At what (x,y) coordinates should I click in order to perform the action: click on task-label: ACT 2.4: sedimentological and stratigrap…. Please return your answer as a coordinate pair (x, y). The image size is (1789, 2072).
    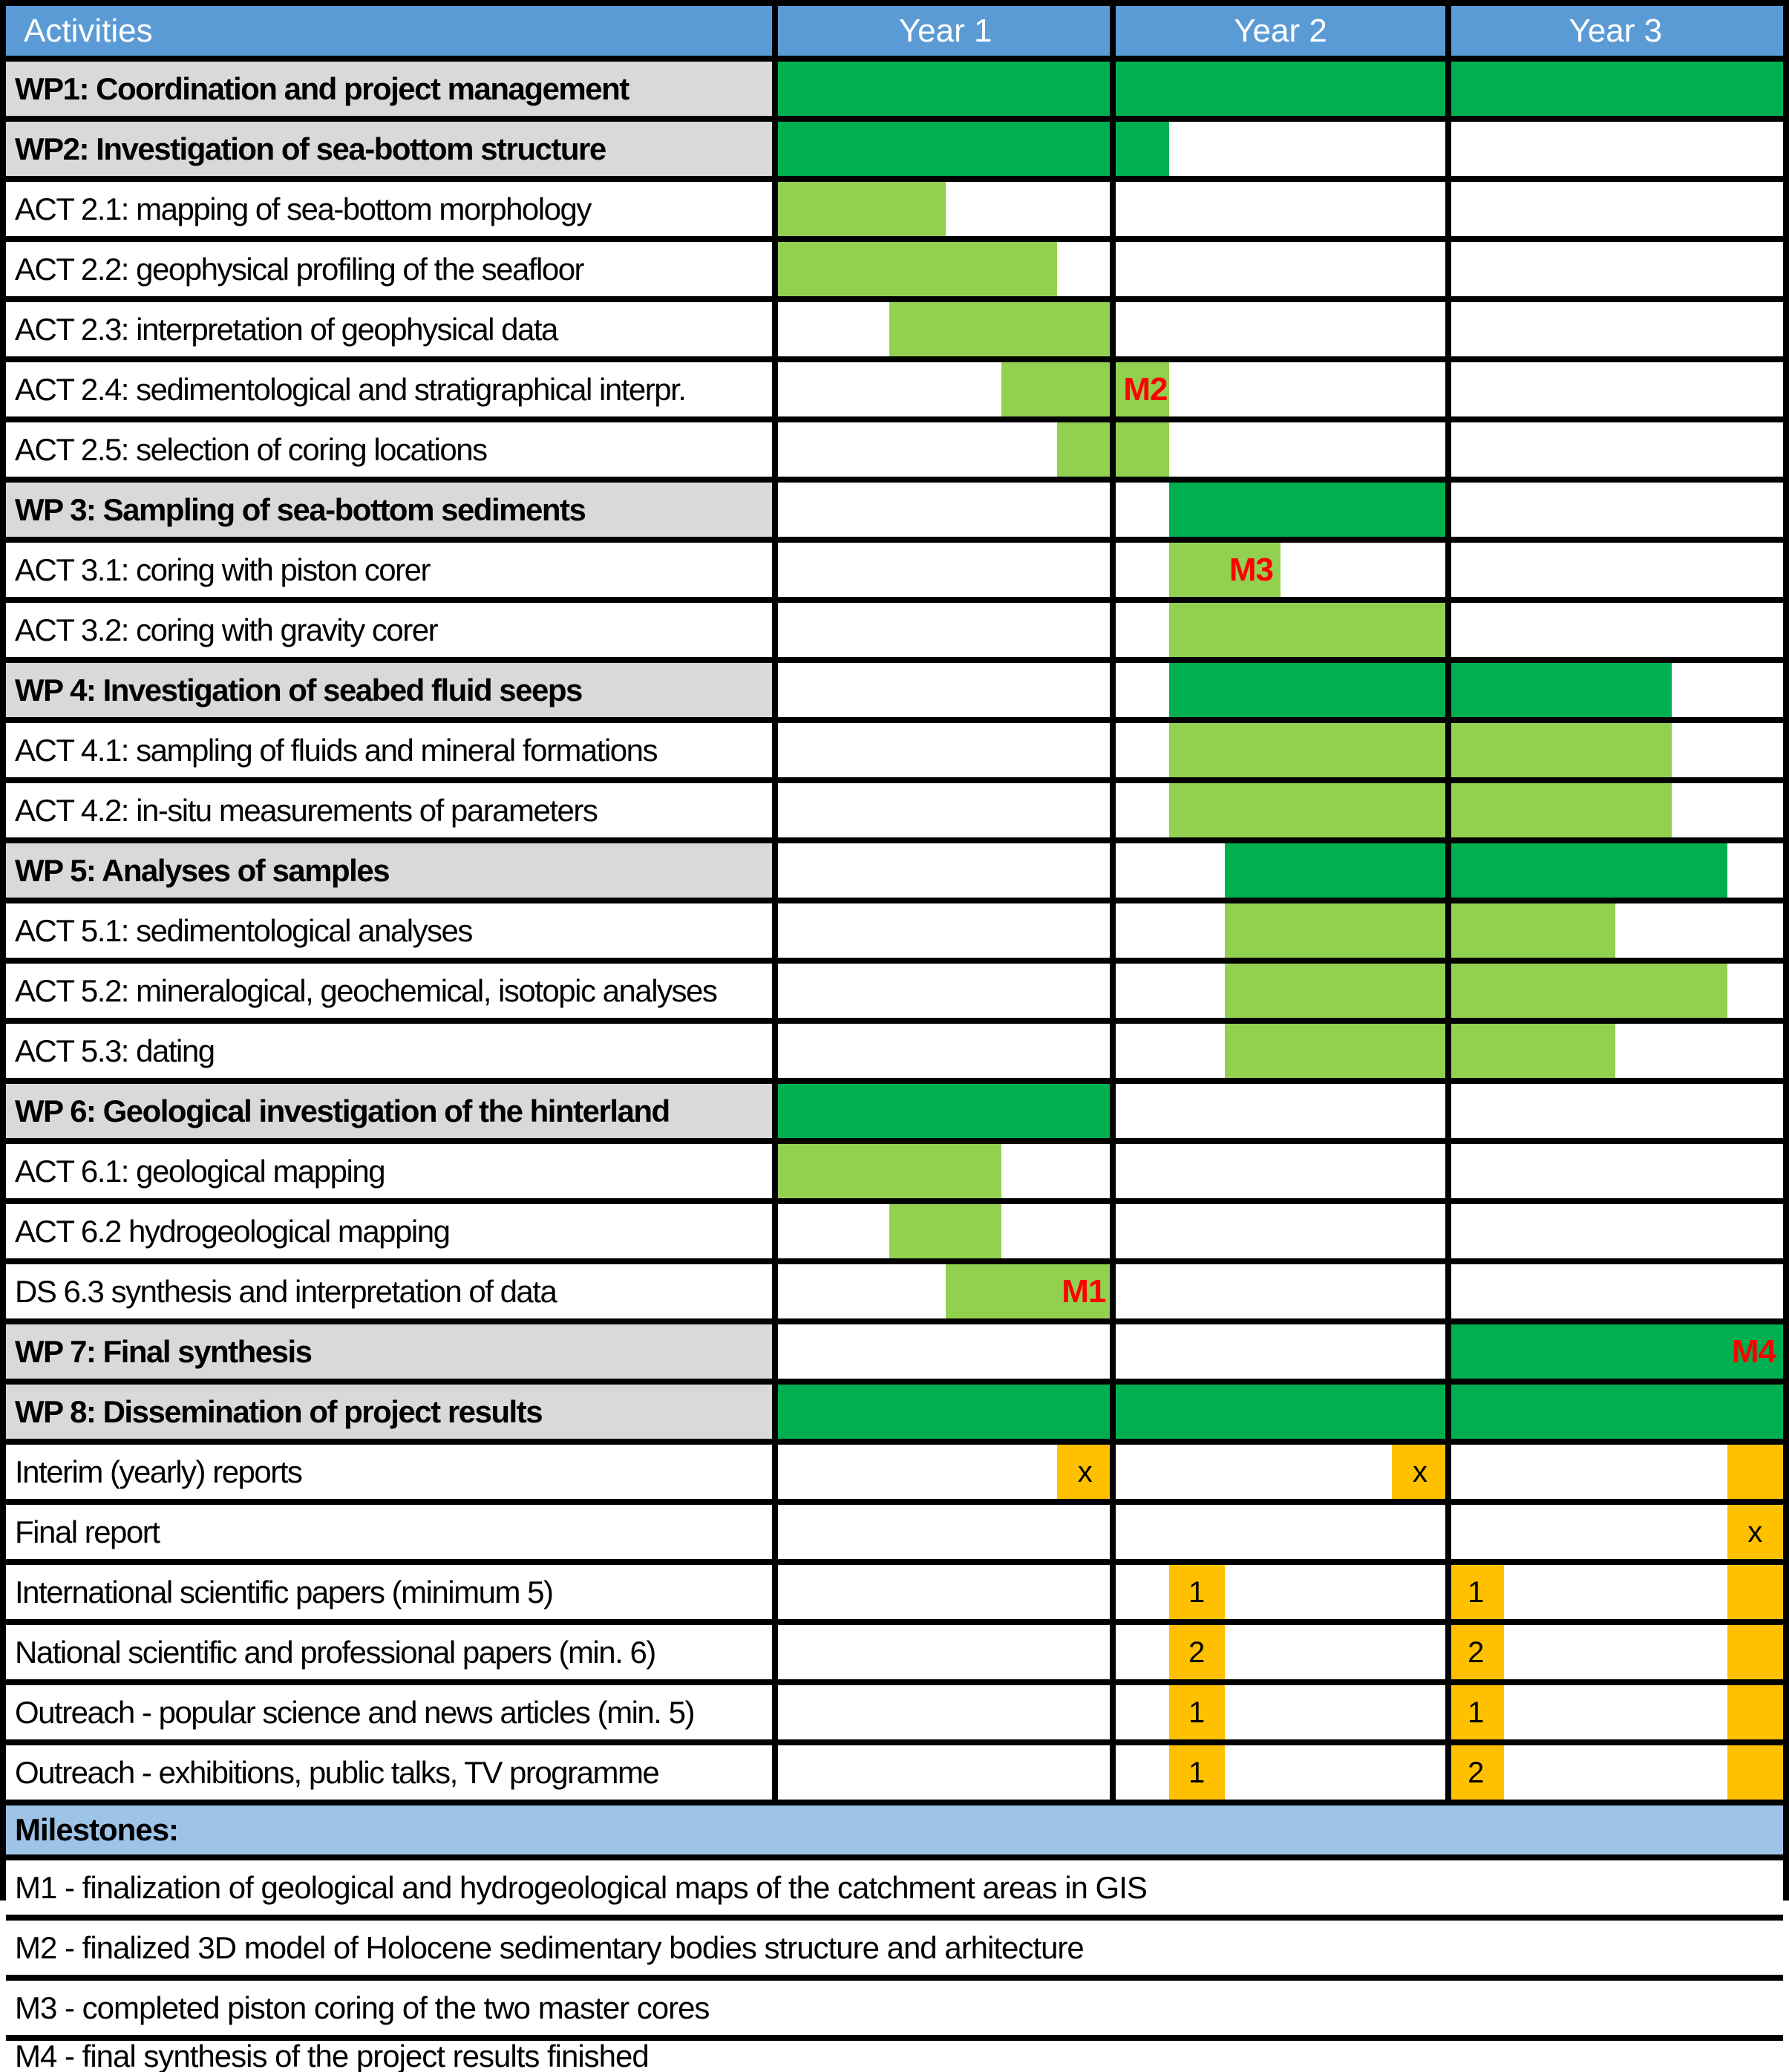
    Looking at the image, I should click on (392, 389).